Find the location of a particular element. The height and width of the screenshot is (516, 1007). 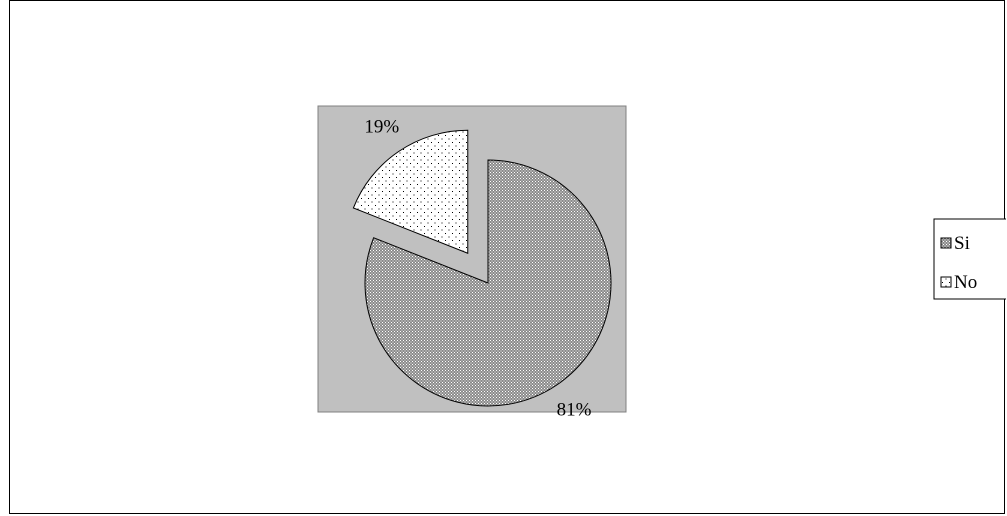

legend-label-si: Si is located at coordinates (962, 243).